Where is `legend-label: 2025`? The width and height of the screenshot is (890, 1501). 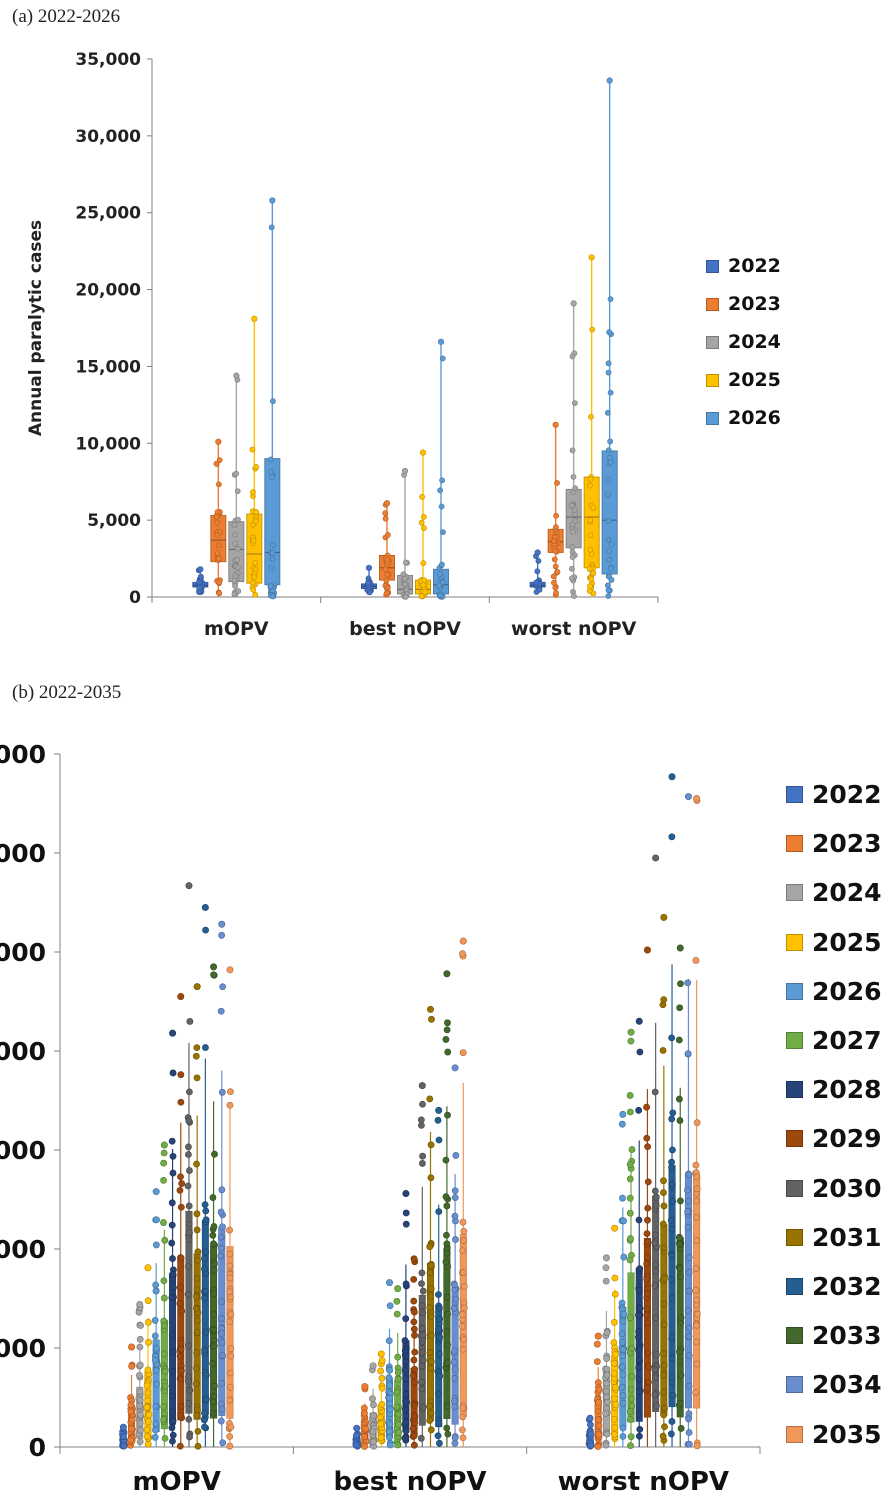
legend-label: 2025 is located at coordinates (754, 380).